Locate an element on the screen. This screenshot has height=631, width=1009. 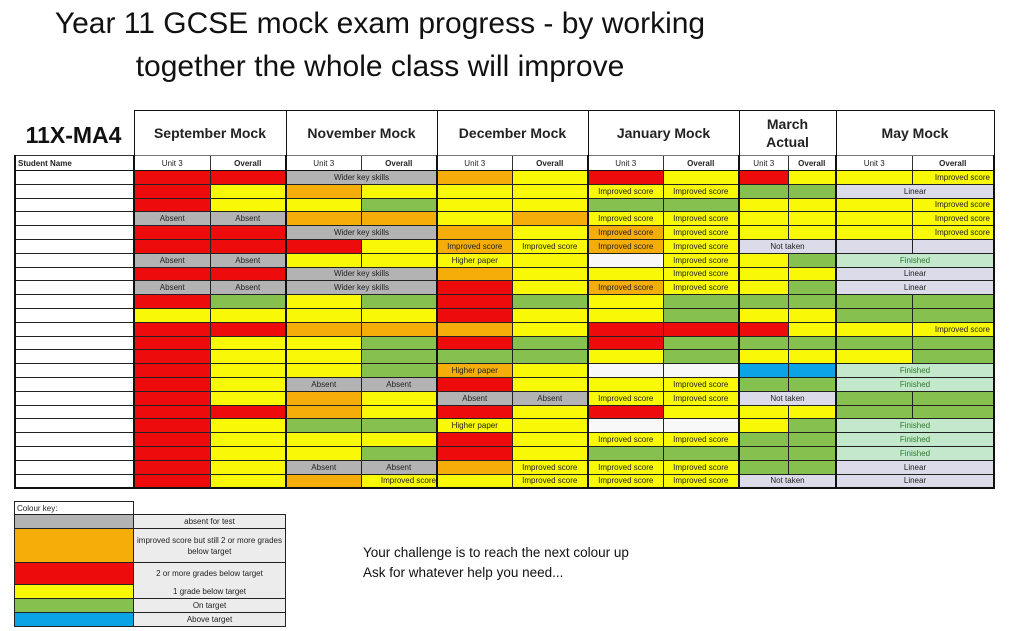
jan-unit3-cell is located at coordinates (625, 412).